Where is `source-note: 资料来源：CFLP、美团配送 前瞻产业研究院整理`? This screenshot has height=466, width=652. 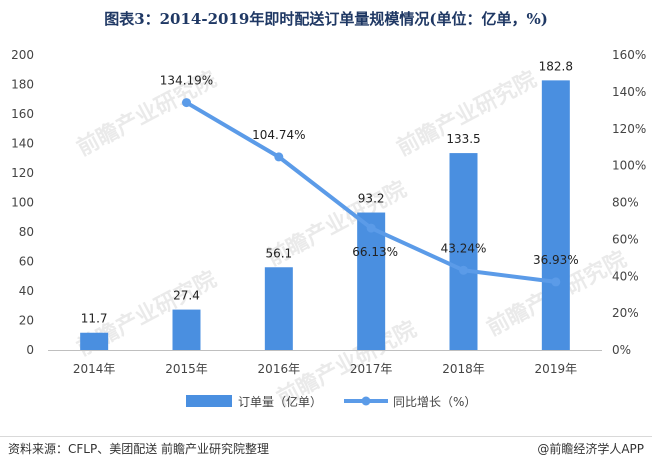
source-note: 资料来源：CFLP、美团配送 前瞻产业研究院整理 is located at coordinates (139, 449).